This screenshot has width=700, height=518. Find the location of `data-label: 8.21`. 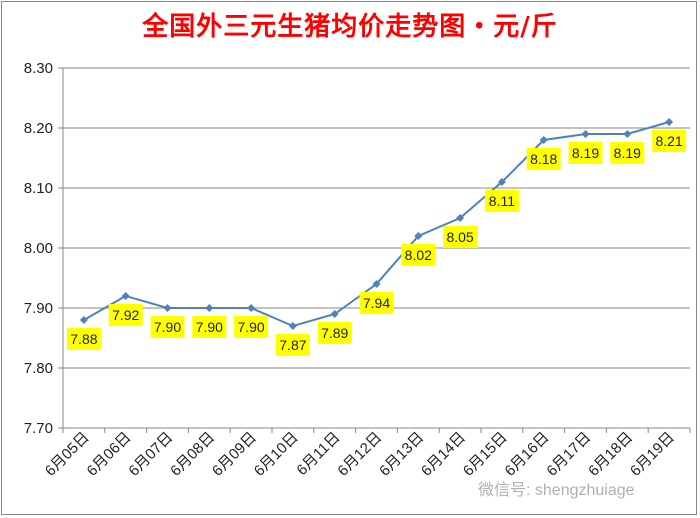

data-label: 8.21 is located at coordinates (668, 141).